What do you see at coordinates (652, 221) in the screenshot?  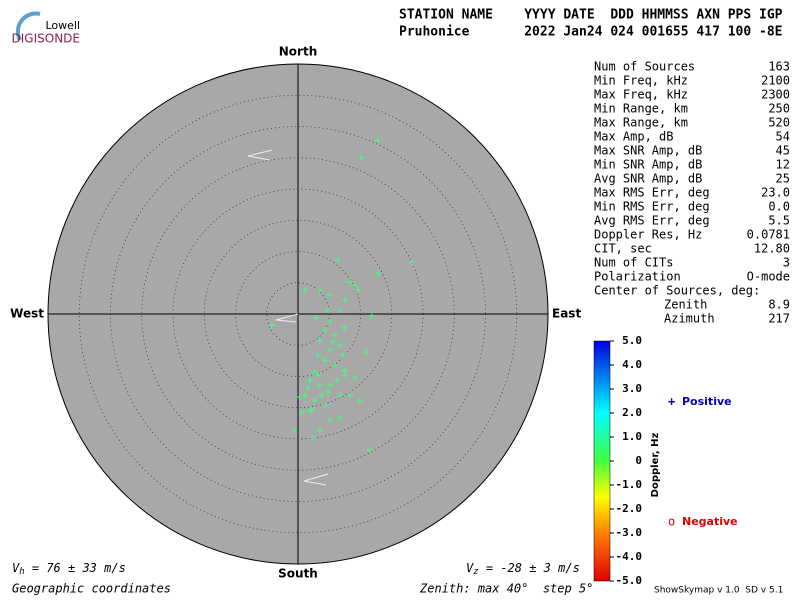 I see `stat-label: Avg RMS Err, deg` at bounding box center [652, 221].